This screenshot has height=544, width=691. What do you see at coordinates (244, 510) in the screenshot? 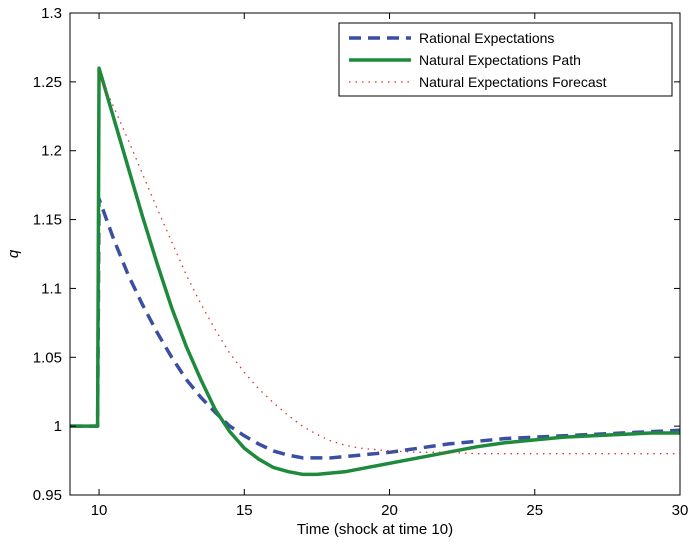
I see `x-tick-label: 15` at bounding box center [244, 510].